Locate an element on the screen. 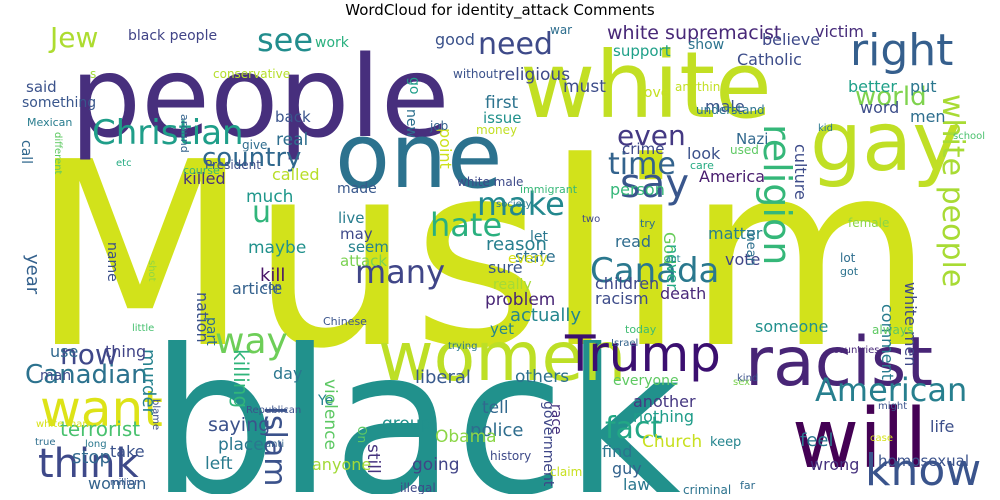 This screenshot has height=500, width=1000. word-tell: tell is located at coordinates (495, 408).